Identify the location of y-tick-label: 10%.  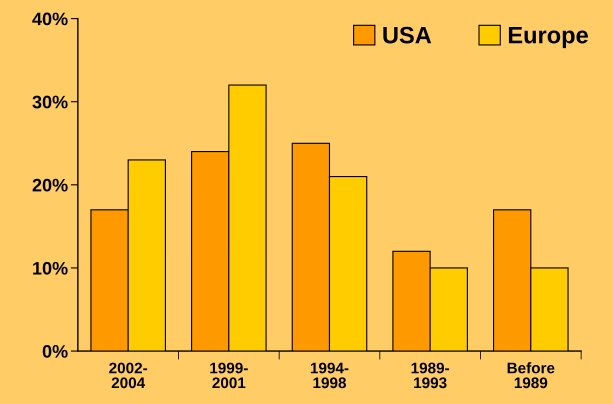
(50, 268).